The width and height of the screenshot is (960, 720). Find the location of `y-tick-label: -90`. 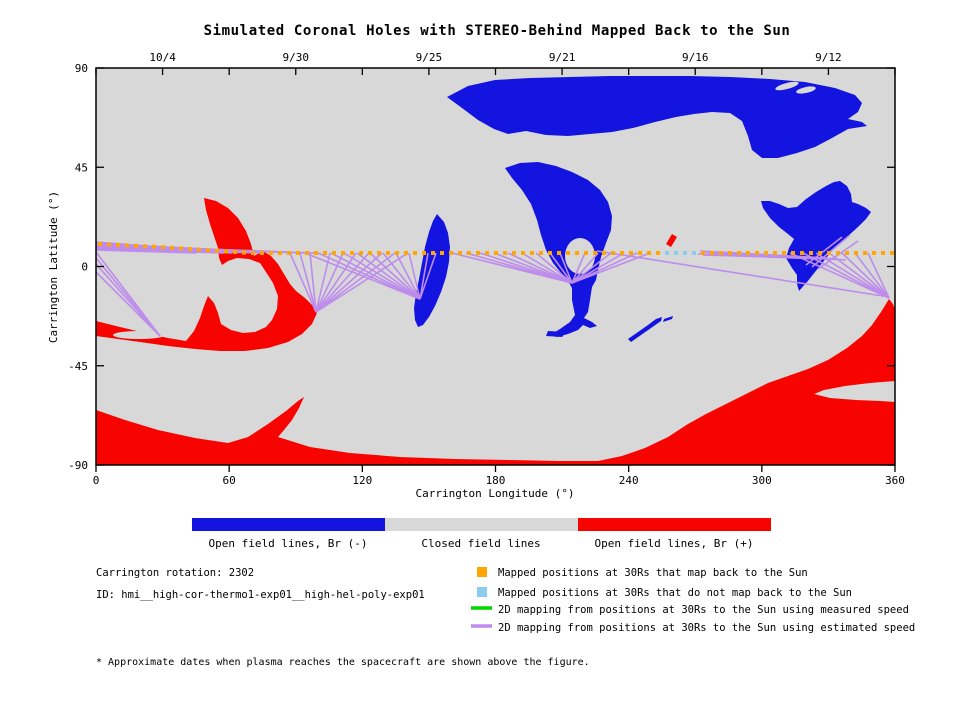

y-tick-label: -90 is located at coordinates (78, 465).